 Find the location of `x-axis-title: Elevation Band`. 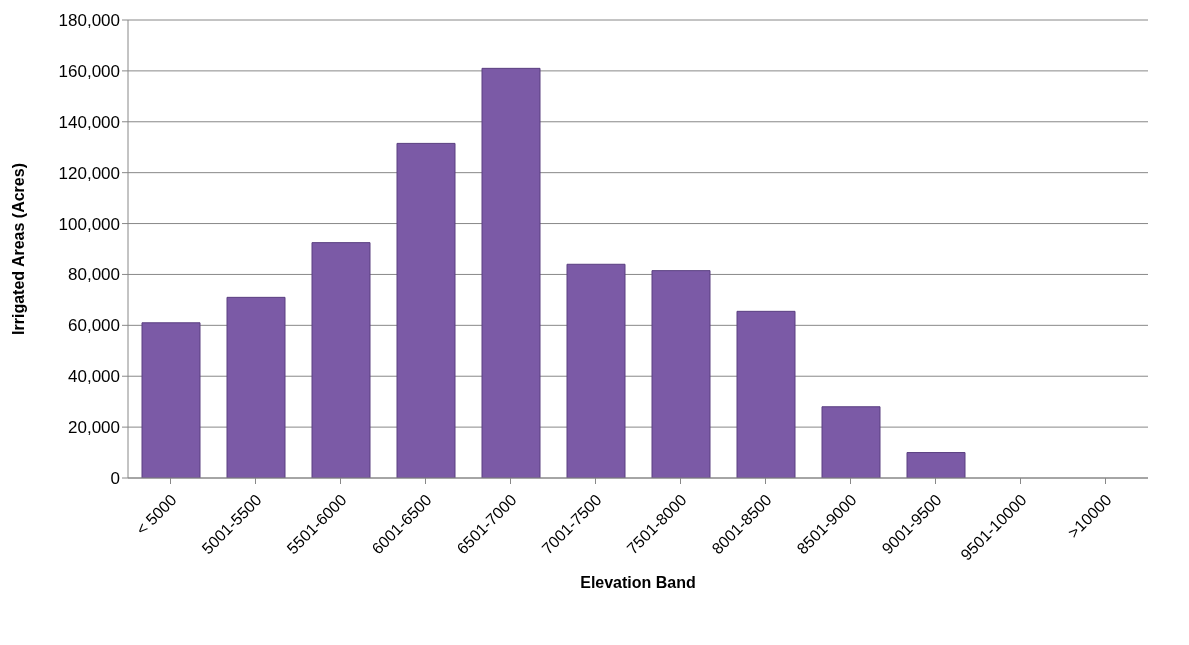

x-axis-title: Elevation Band is located at coordinates (638, 582).